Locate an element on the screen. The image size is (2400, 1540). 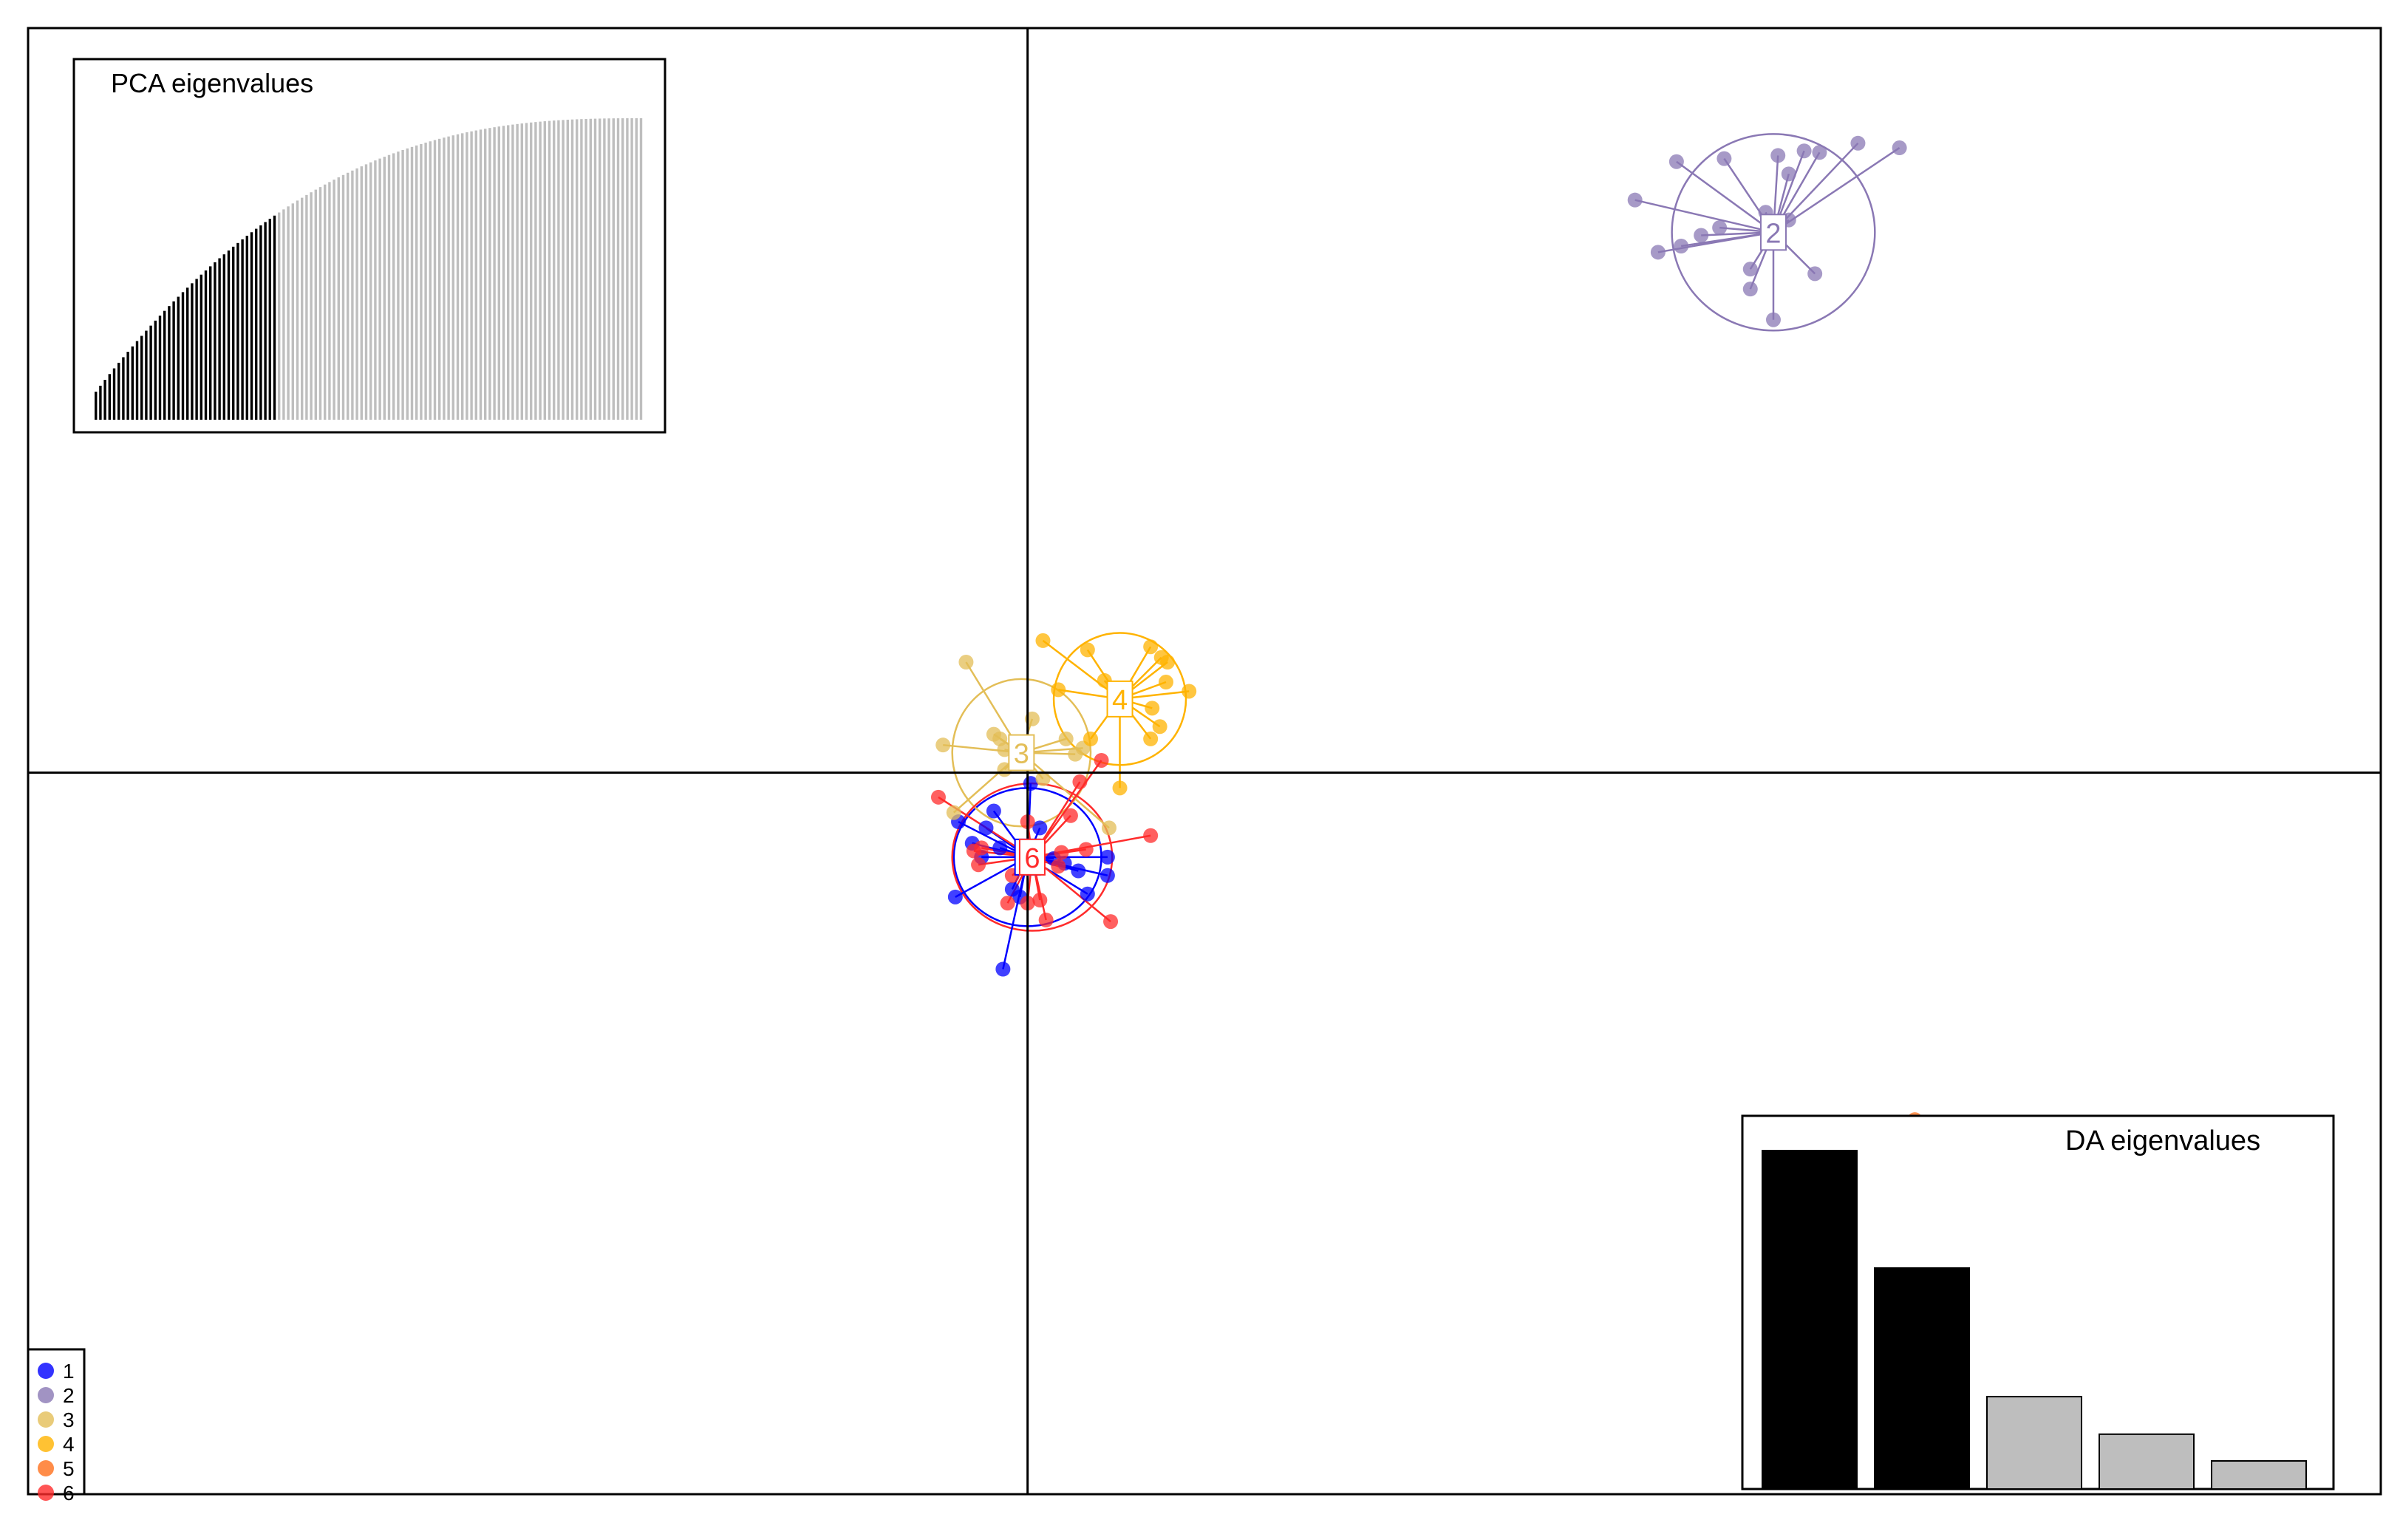
cluster-3-label: 3 is located at coordinates (1021, 752).